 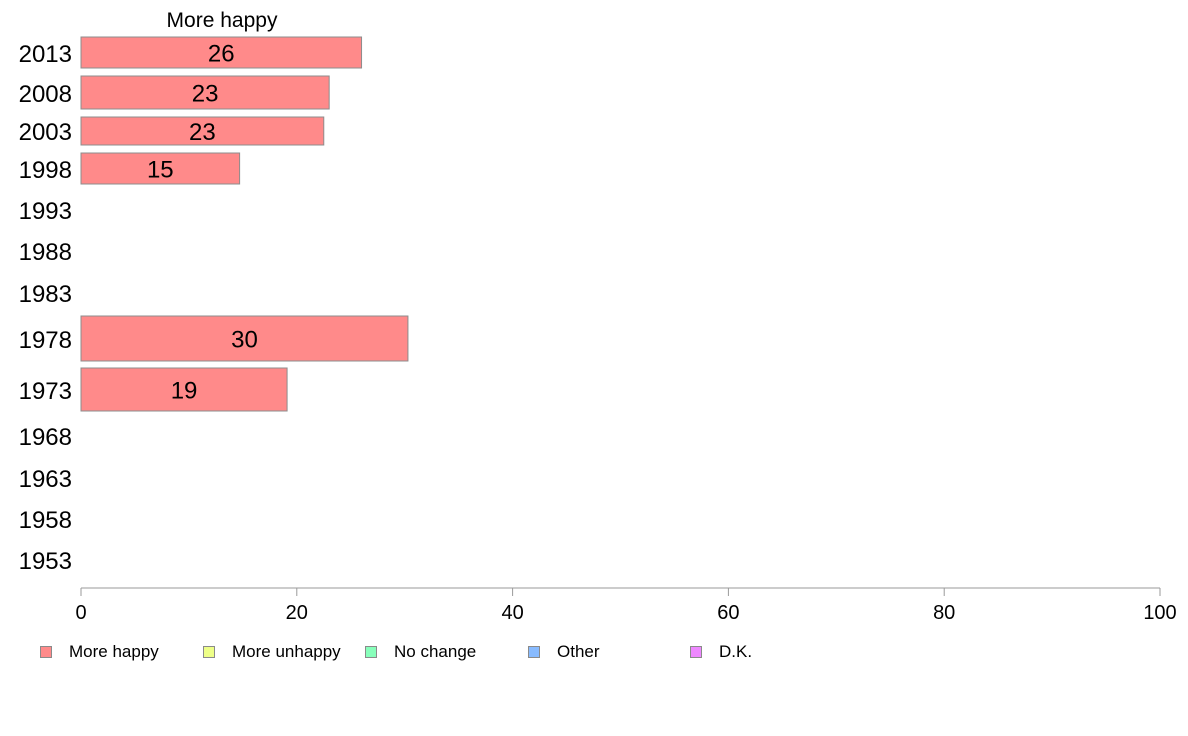 What do you see at coordinates (45, 294) in the screenshot?
I see `y-tick-label-1983: 1983` at bounding box center [45, 294].